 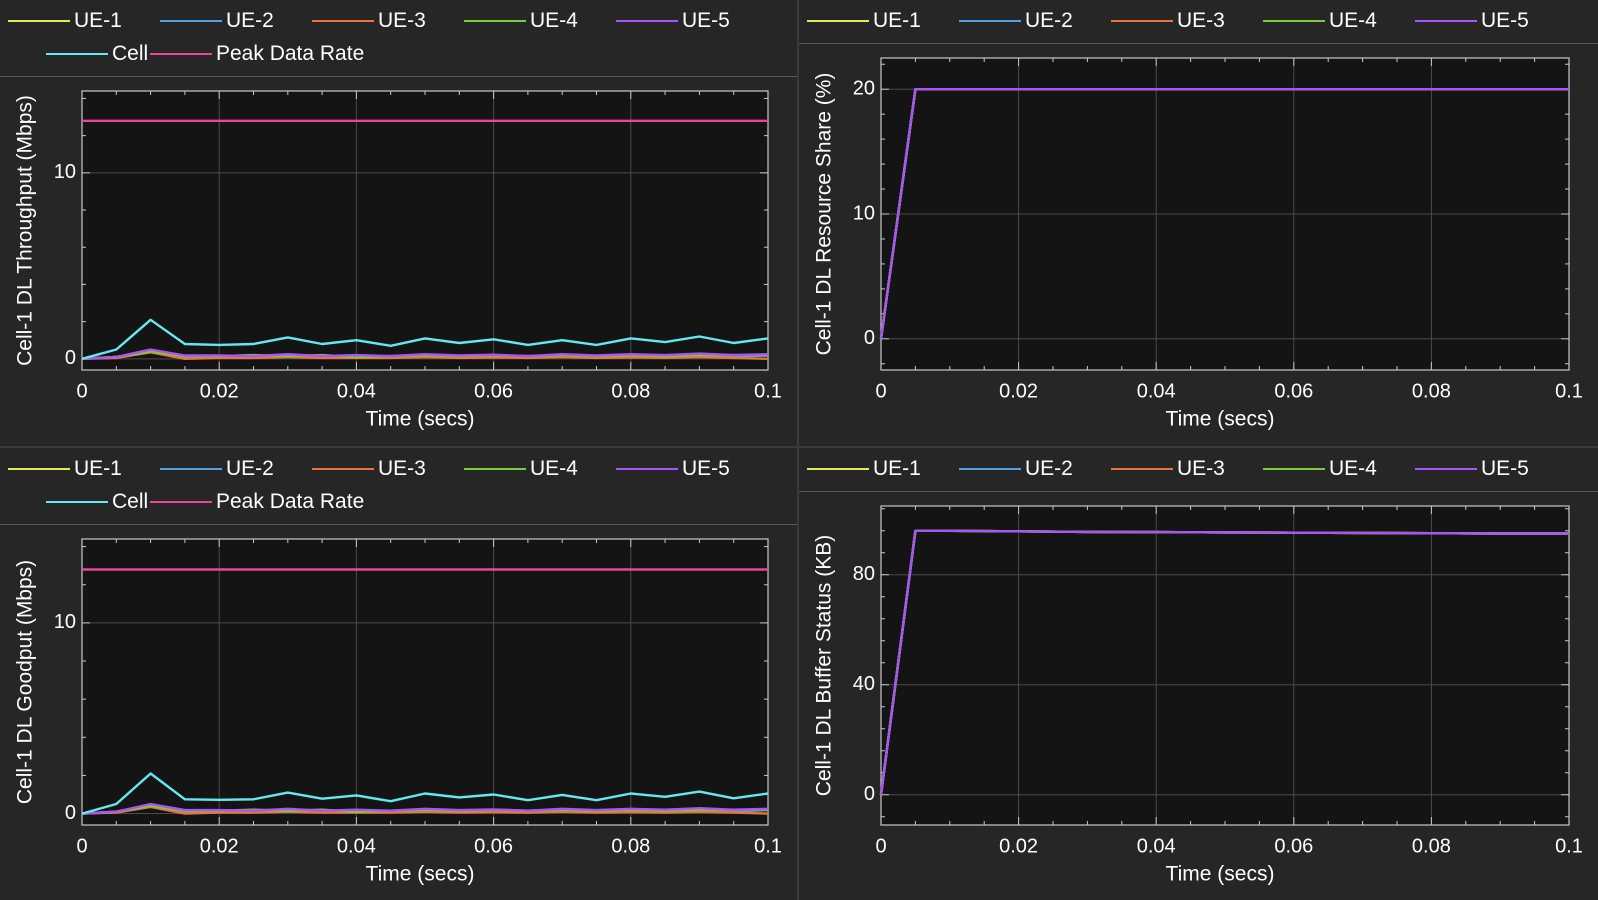 What do you see at coordinates (798, 450) in the screenshot?
I see `vertical-divider` at bounding box center [798, 450].